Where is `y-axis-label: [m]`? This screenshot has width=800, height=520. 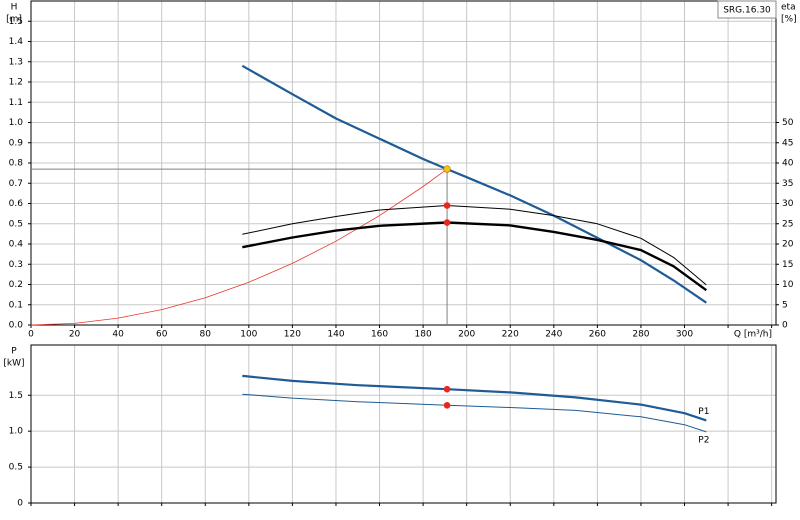 y-axis-label: [m] is located at coordinates (14, 20).